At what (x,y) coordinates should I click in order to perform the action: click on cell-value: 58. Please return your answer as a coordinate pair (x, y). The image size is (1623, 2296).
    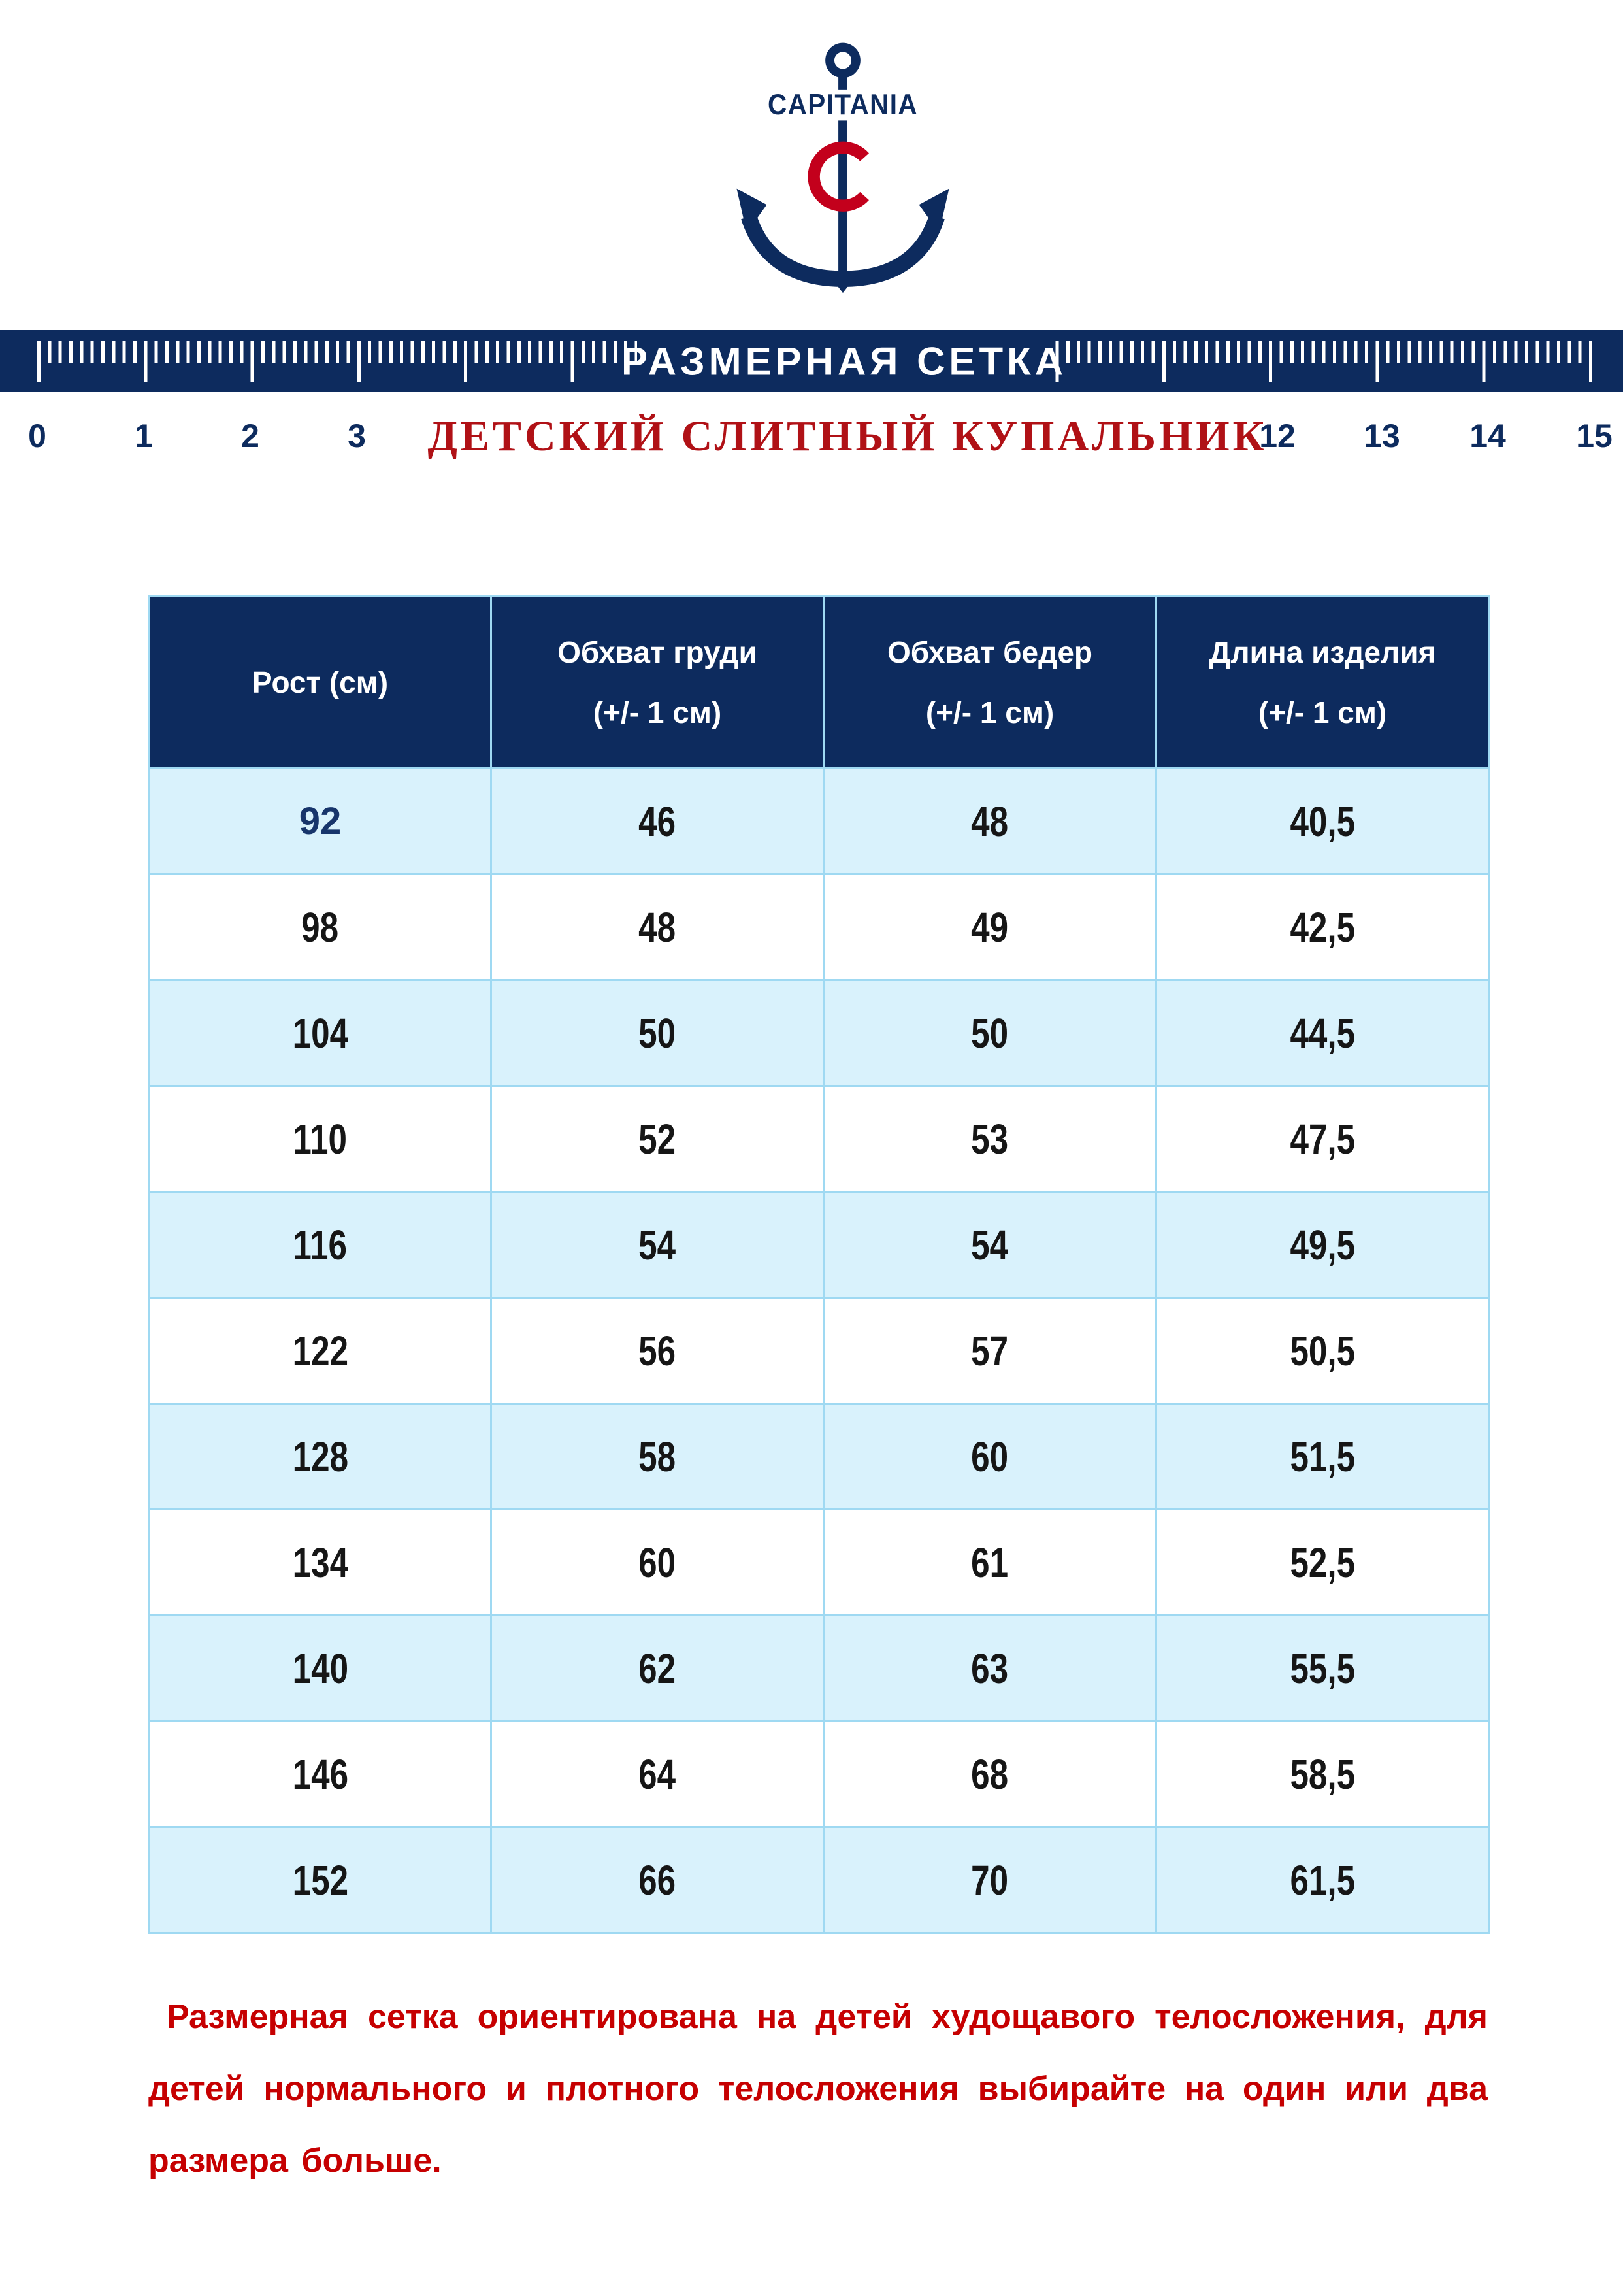
    Looking at the image, I should click on (657, 1456).